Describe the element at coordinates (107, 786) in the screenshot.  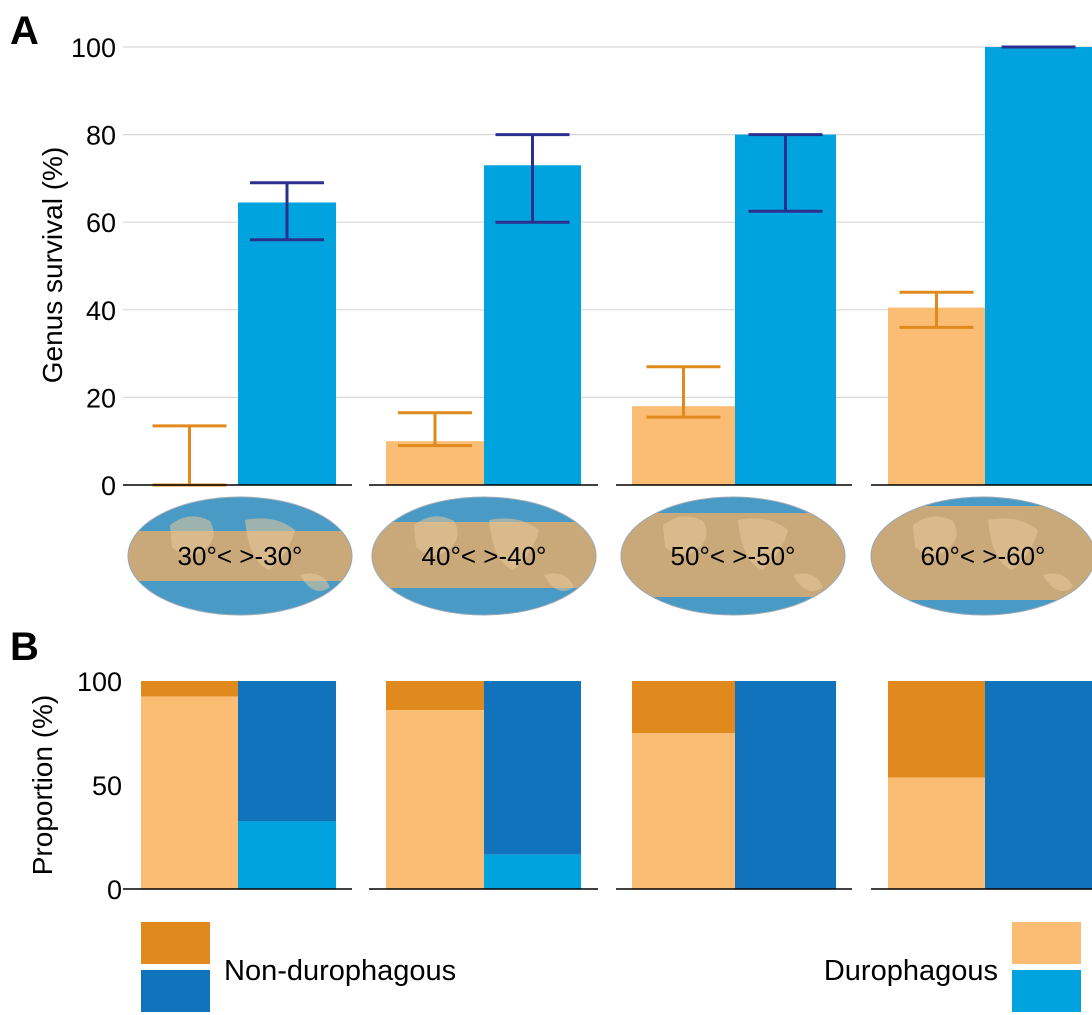
I see `proportion-y-tick-label-1: 50` at that location.